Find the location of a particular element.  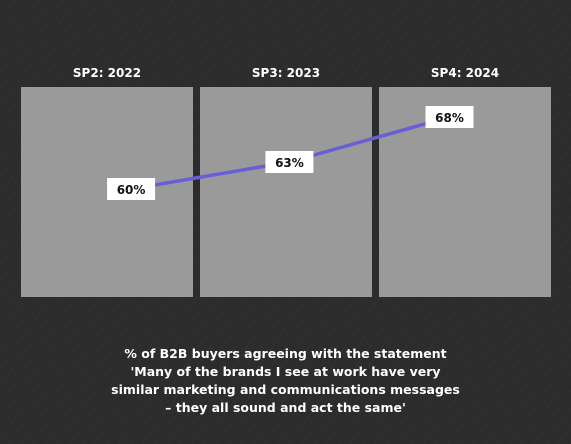

caption-line-4: – they all sound and act the same' is located at coordinates (285, 407).